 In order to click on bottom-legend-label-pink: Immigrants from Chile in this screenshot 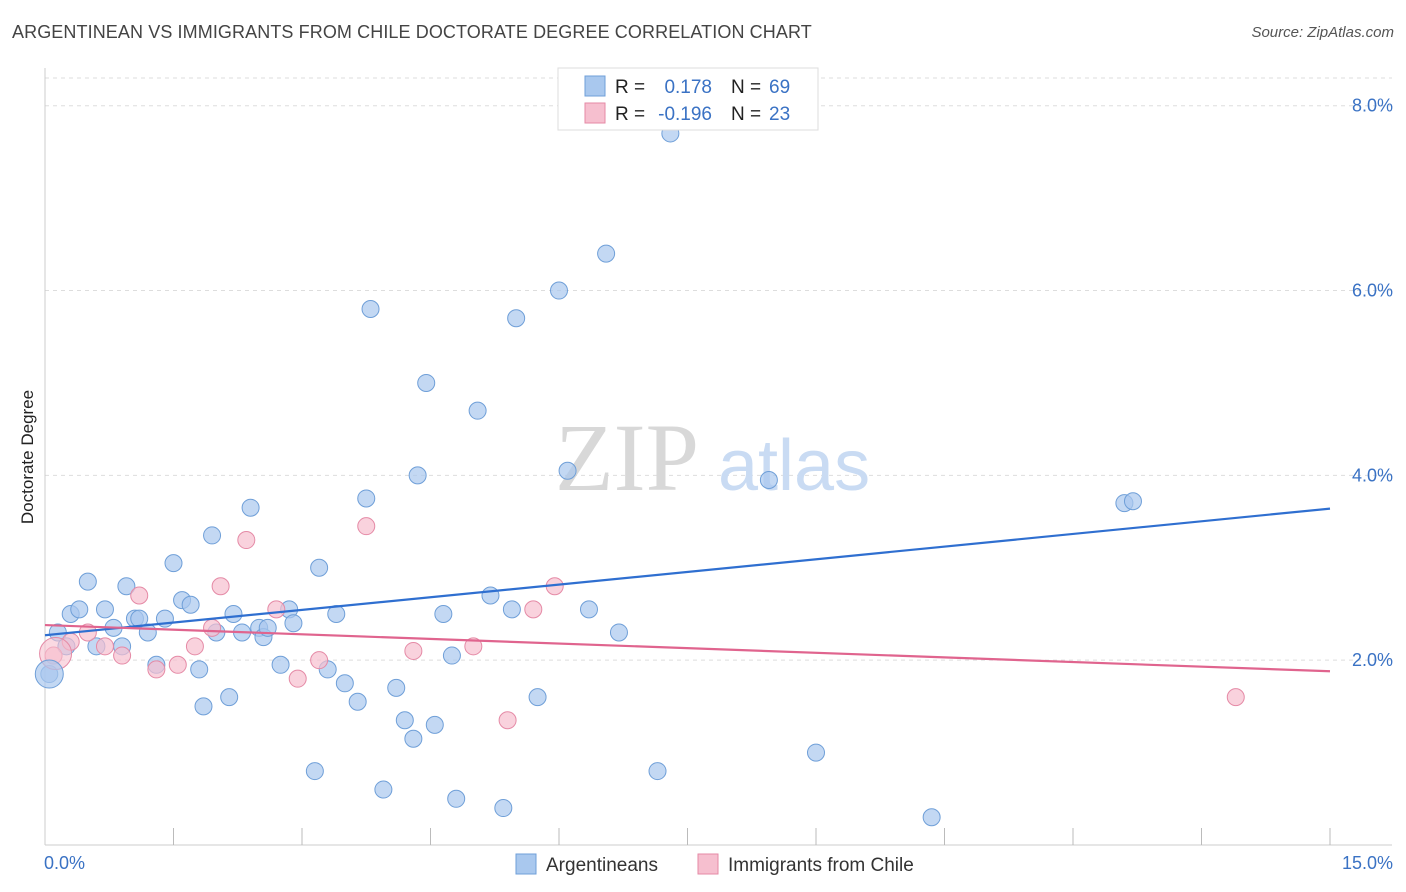, I will do `click(821, 865)`.